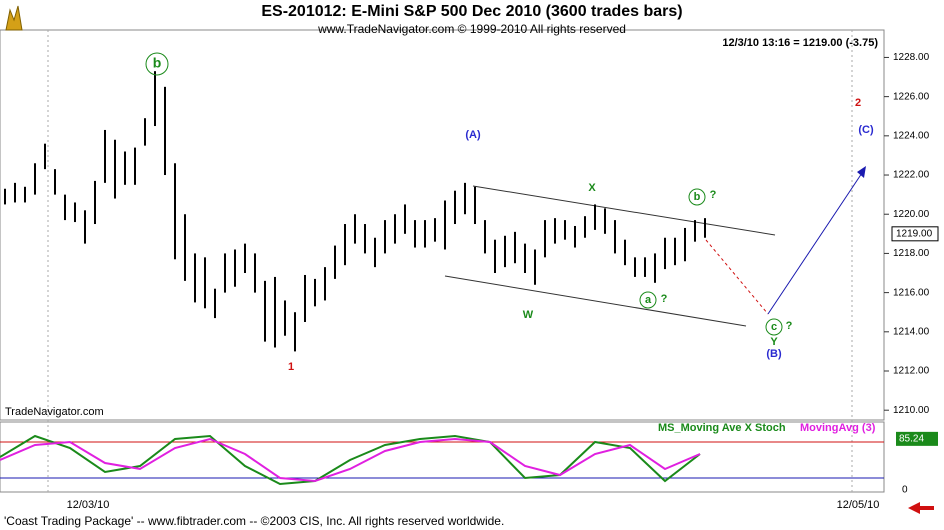 The image size is (944, 530). I want to click on wave-label: (C), so click(866, 130).